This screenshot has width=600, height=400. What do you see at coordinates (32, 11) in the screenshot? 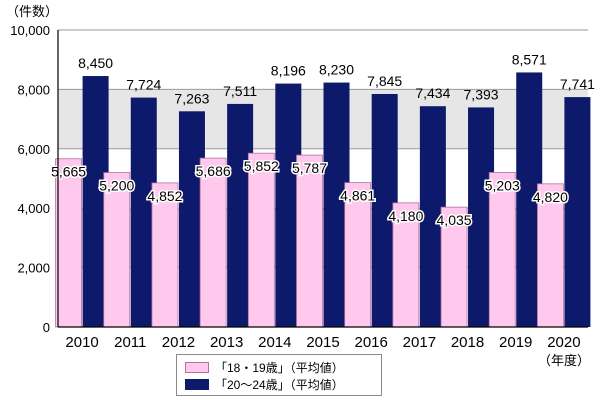
I see `y-unit-label: （件数）` at bounding box center [32, 11].